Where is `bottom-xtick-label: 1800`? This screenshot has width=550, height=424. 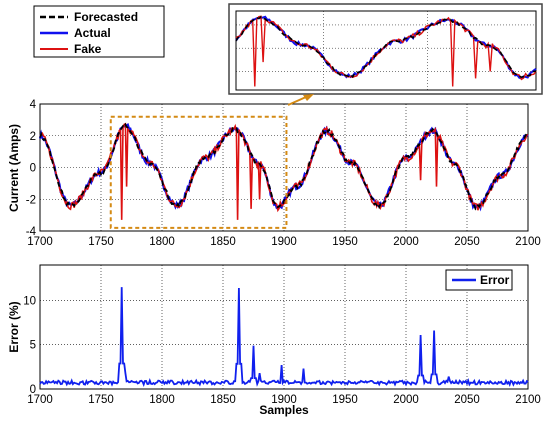
bottom-xtick-label: 1800 is located at coordinates (162, 400).